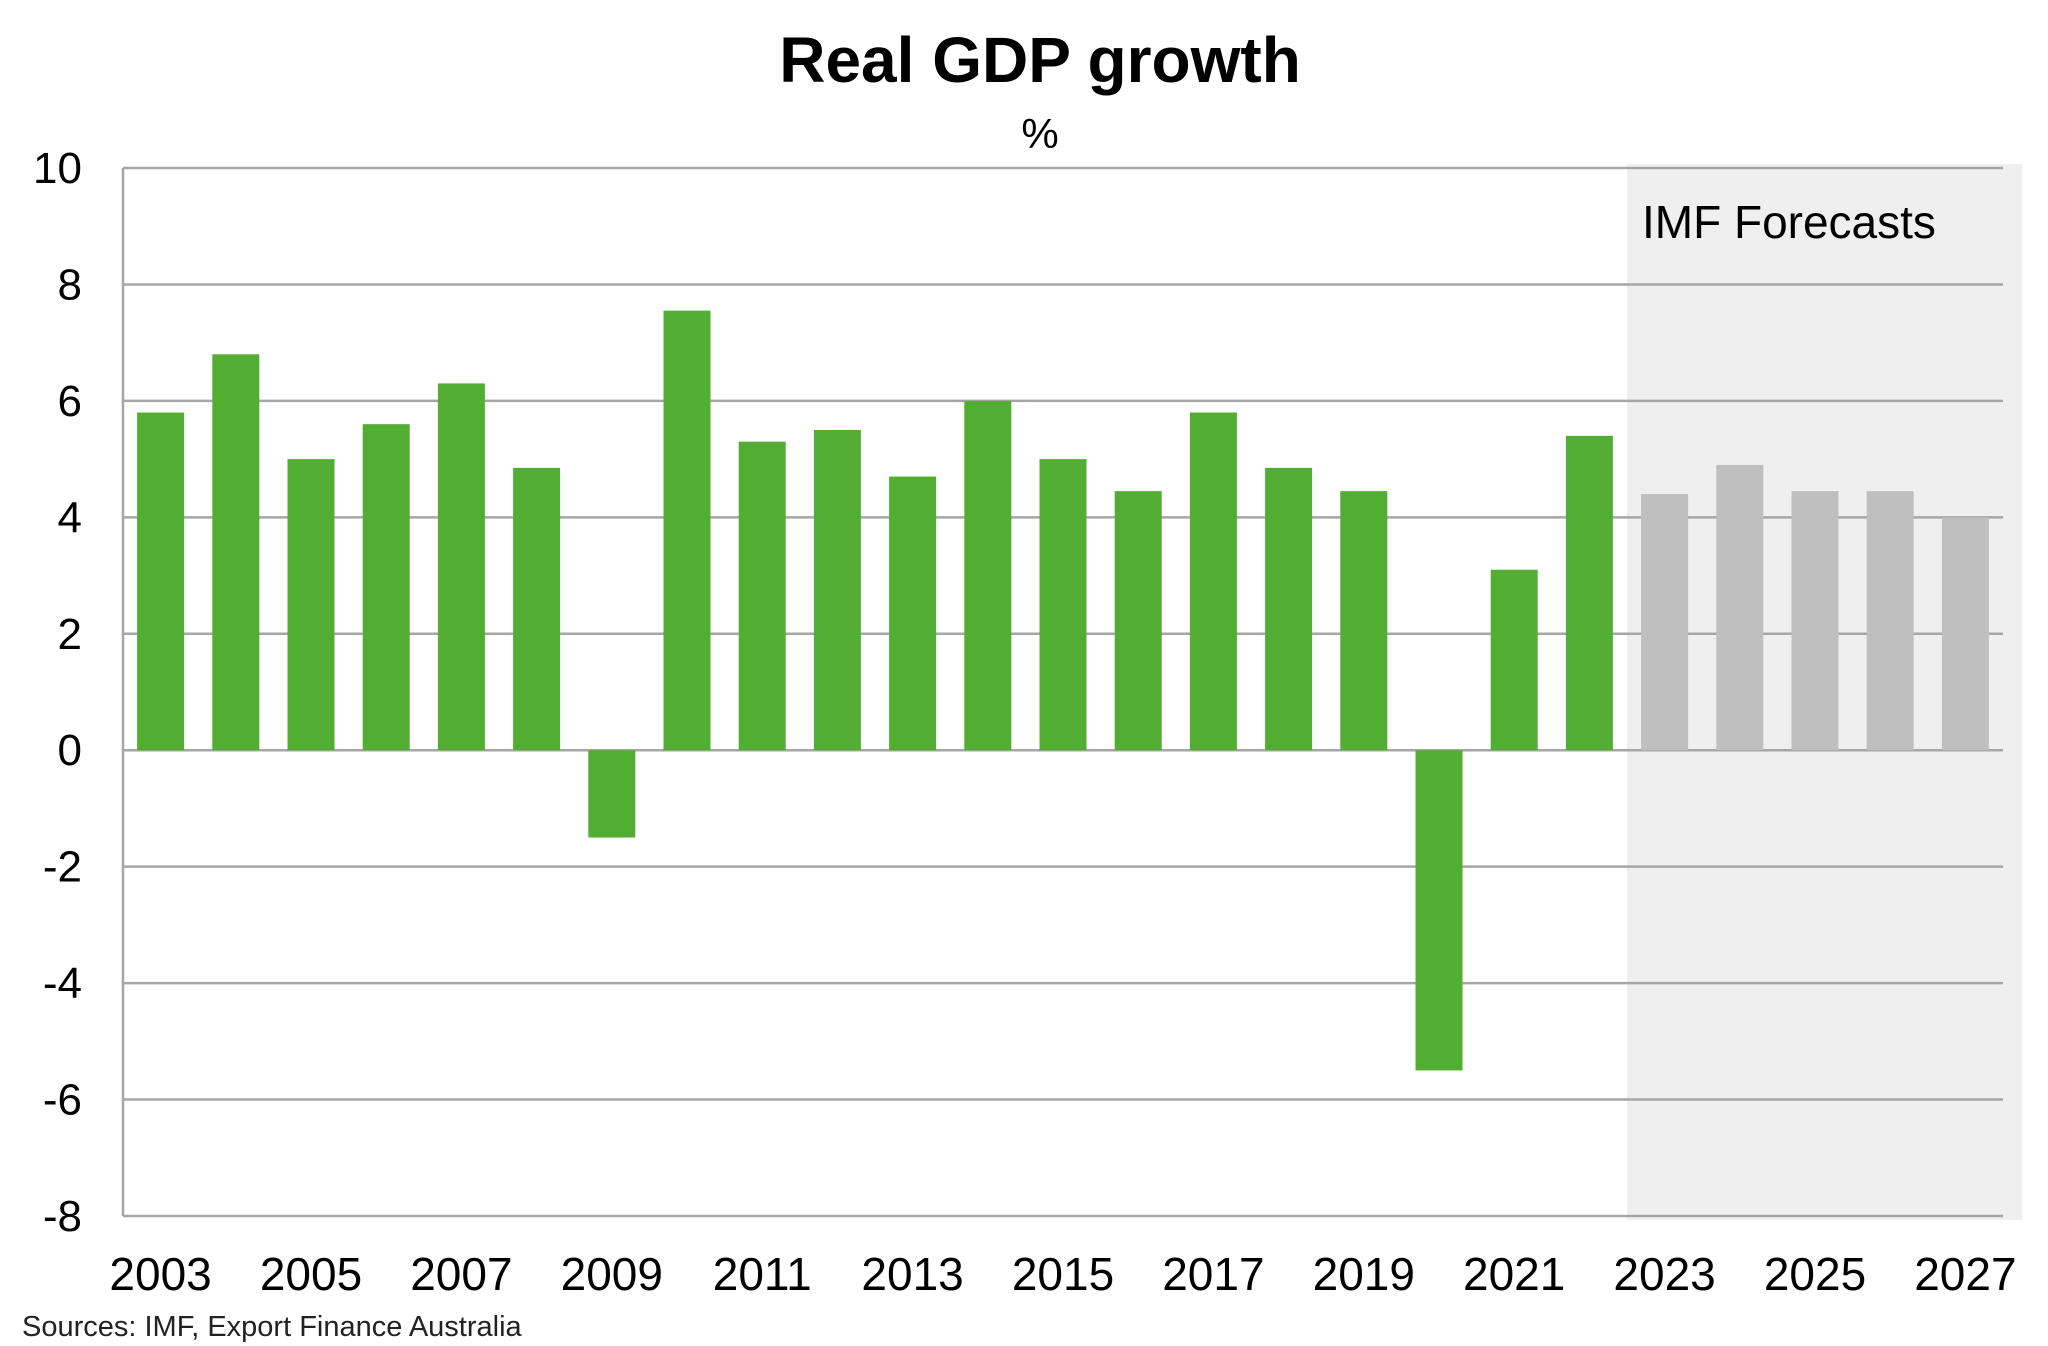 This screenshot has height=1346, width=2048. I want to click on x-tick-label: 2025, so click(1815, 1274).